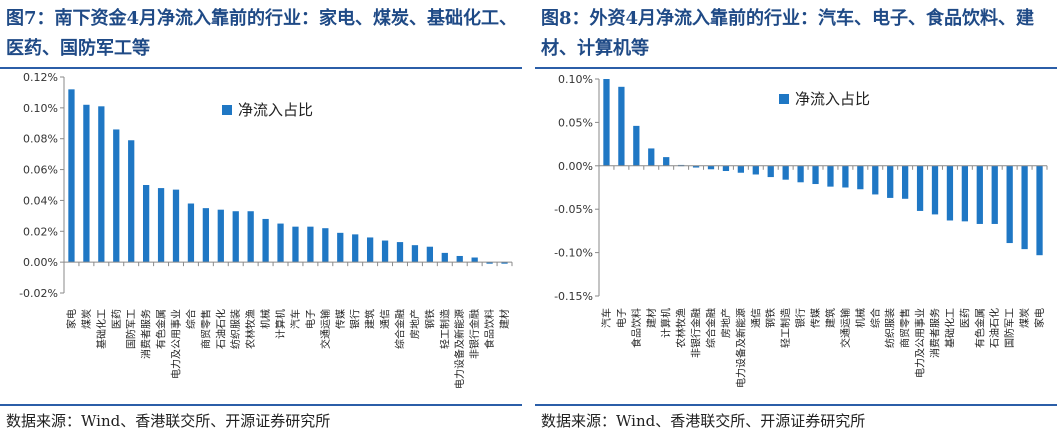 Image resolution: width=1057 pixels, height=437 pixels. What do you see at coordinates (40, 139) in the screenshot?
I see `y-tick-label: 0.08%` at bounding box center [40, 139].